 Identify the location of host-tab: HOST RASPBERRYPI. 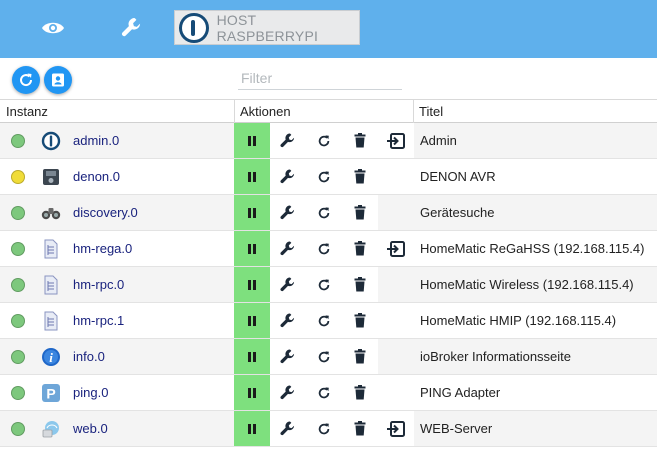
(267, 27).